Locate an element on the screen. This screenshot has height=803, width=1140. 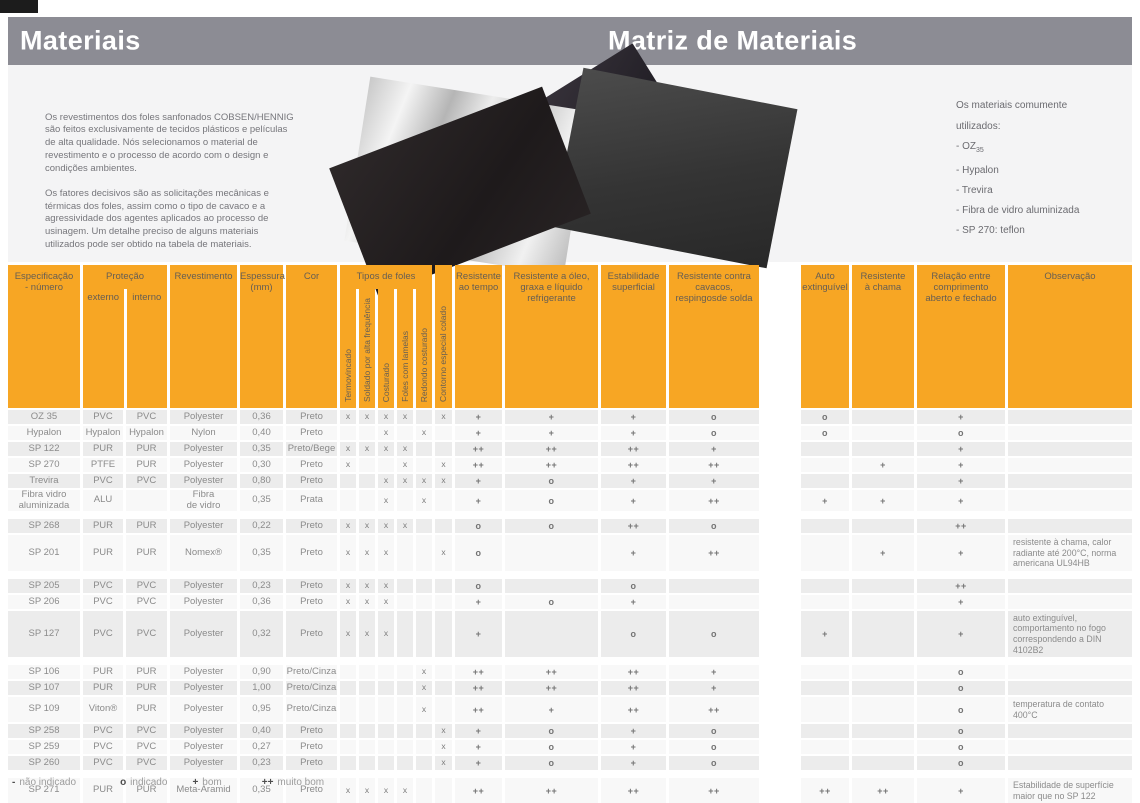
col-header-cor: Cor is located at coordinates (311, 336).